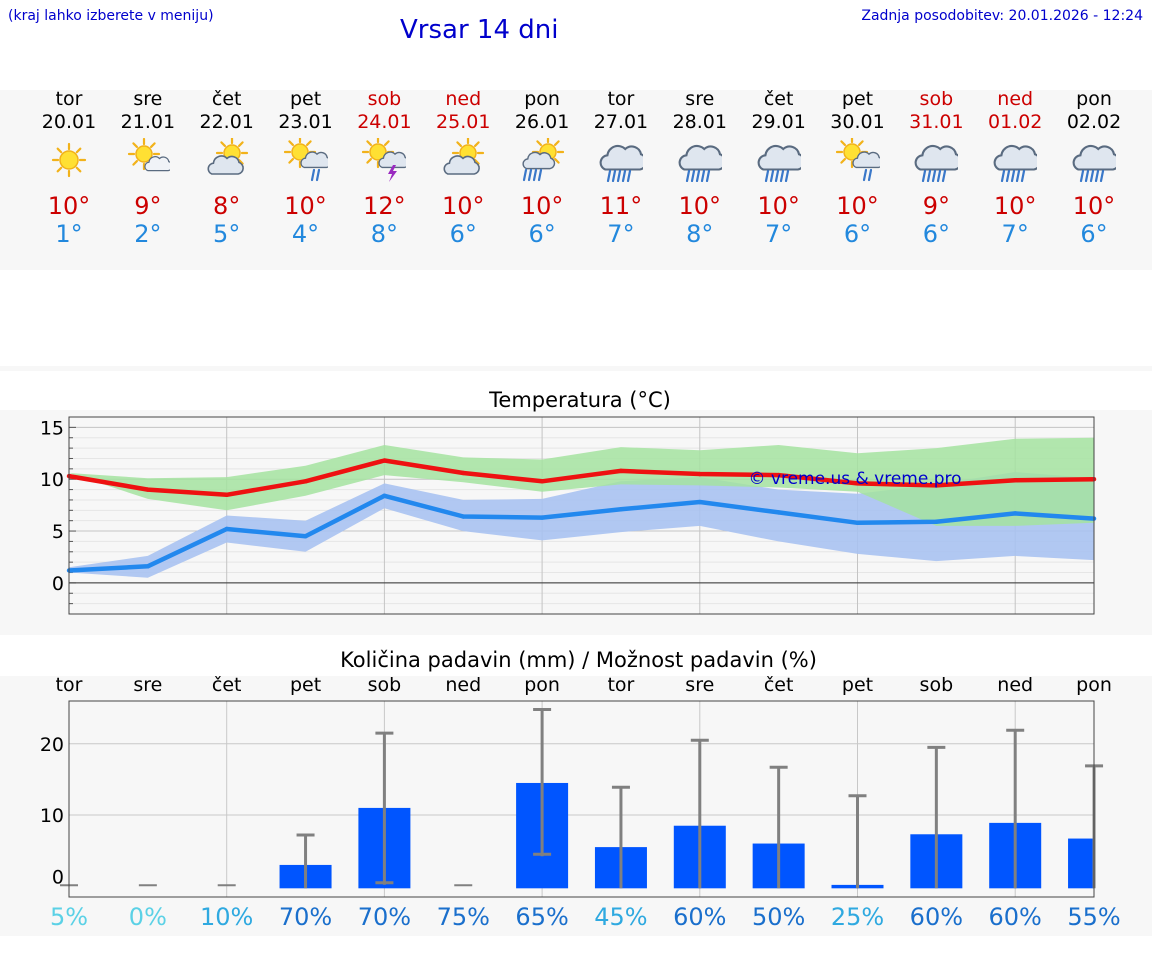 The image size is (1152, 975). Describe the element at coordinates (384, 168) in the screenshot. I see `day-column: sob 24.01 12° 8°` at that location.